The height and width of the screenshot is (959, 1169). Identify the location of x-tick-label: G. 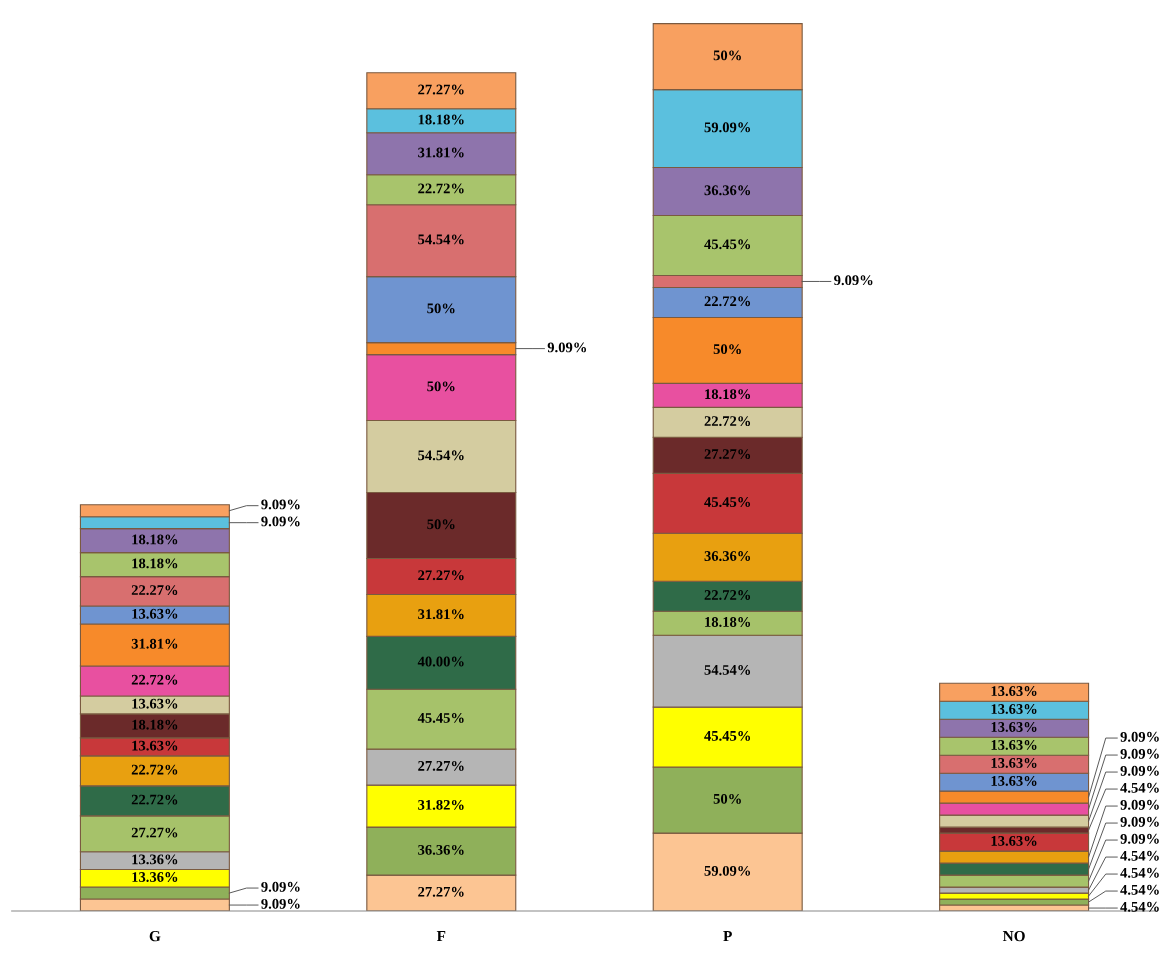
(155, 936).